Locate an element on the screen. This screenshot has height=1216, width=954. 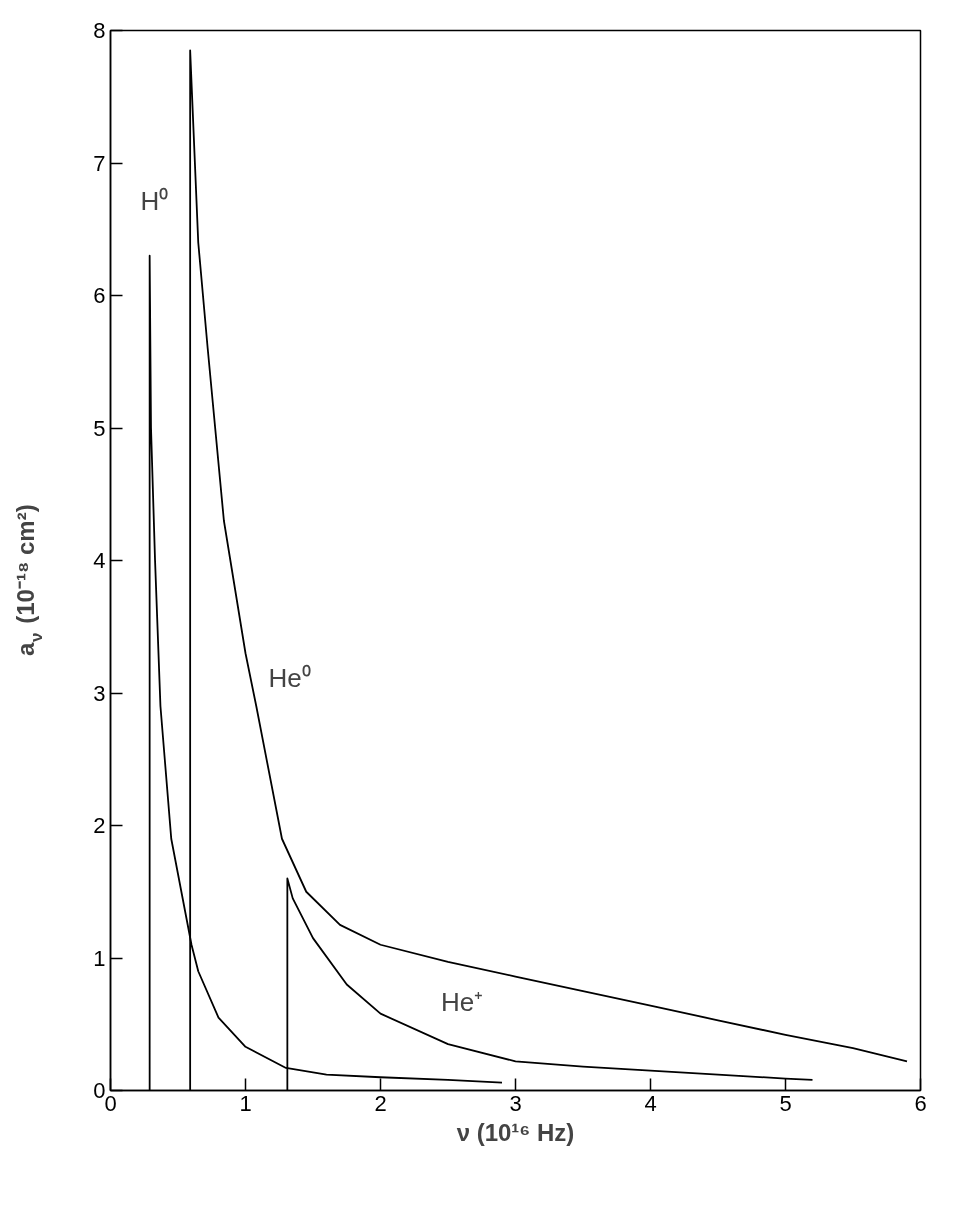
x-tick-label: 6 is located at coordinates (920, 1103).